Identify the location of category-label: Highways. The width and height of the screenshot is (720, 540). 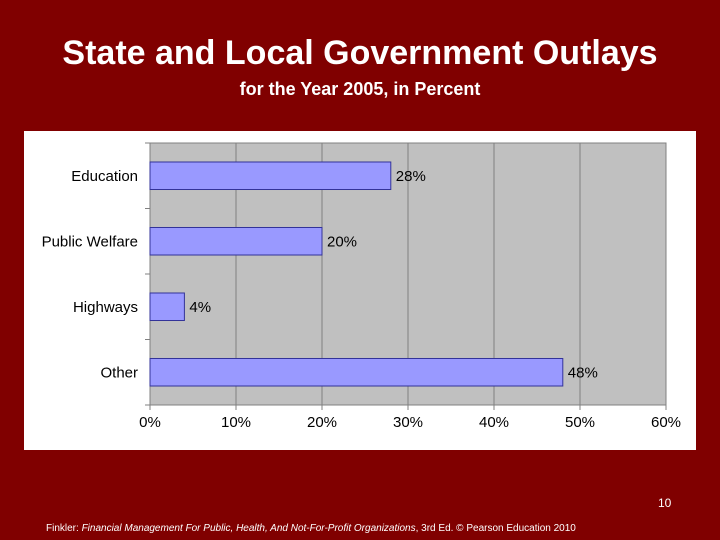
(105, 307).